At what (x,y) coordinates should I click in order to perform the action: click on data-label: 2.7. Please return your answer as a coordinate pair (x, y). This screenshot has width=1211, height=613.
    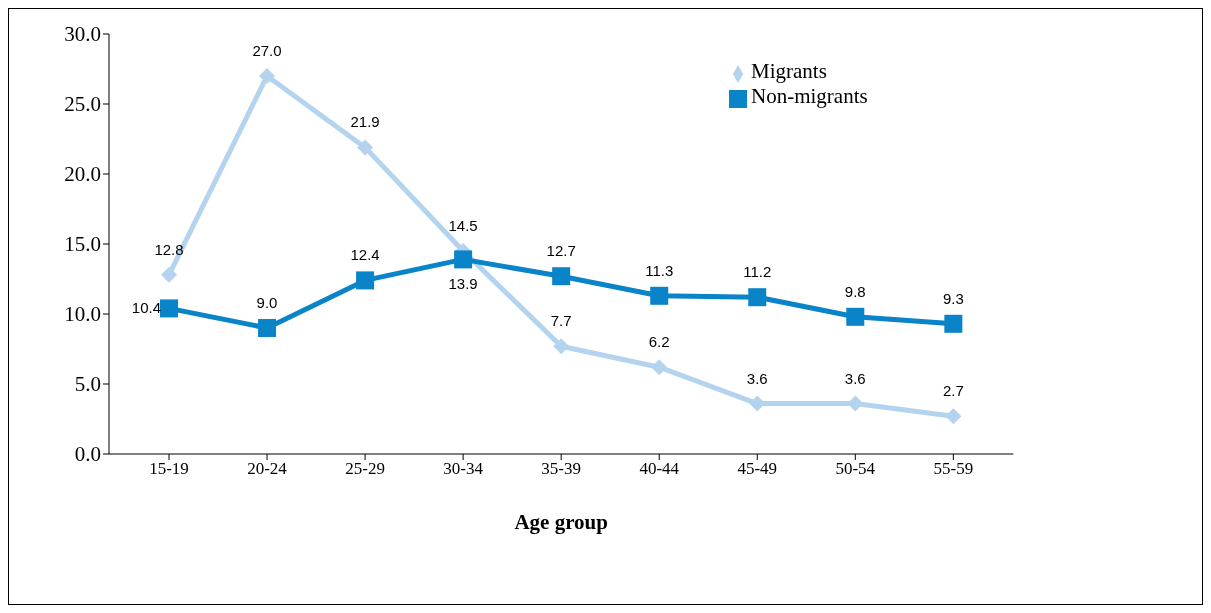
    Looking at the image, I should click on (953, 391).